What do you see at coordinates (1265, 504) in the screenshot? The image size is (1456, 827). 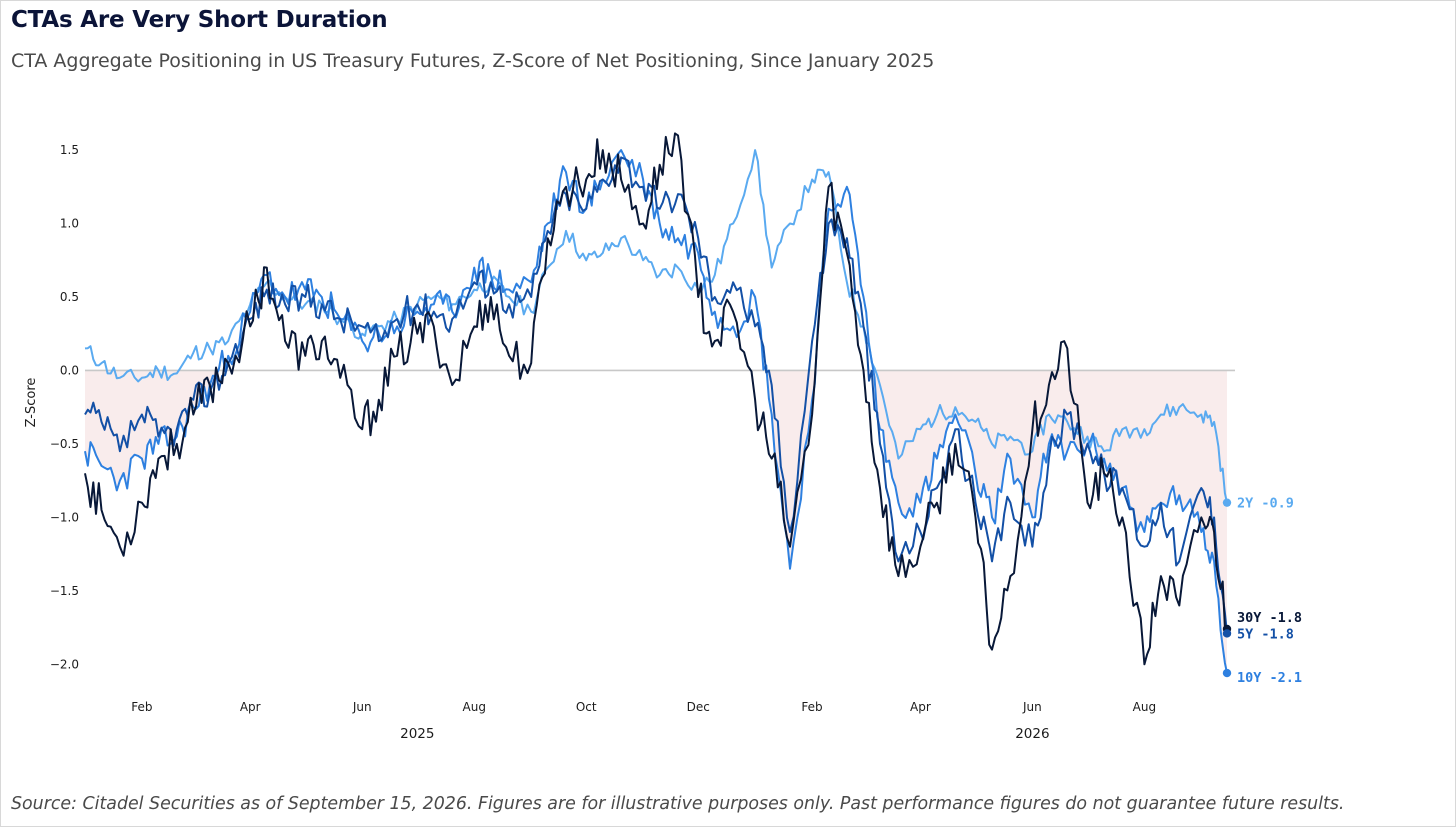 I see `end-label-2y: 2Y -0.9` at bounding box center [1265, 504].